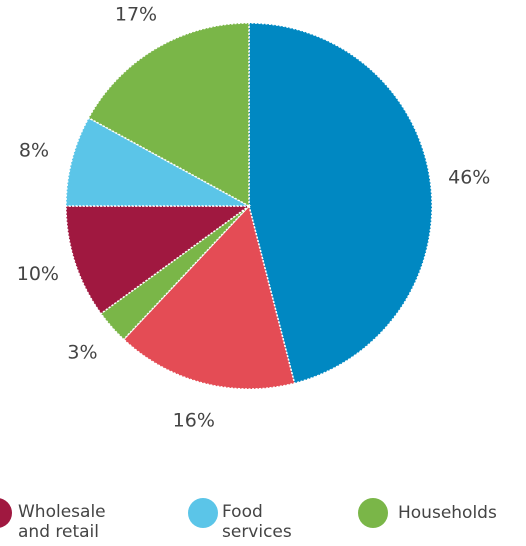 The height and width of the screenshot is (546, 526). Describe the element at coordinates (447, 513) in the screenshot. I see `legend-label: Households` at that location.